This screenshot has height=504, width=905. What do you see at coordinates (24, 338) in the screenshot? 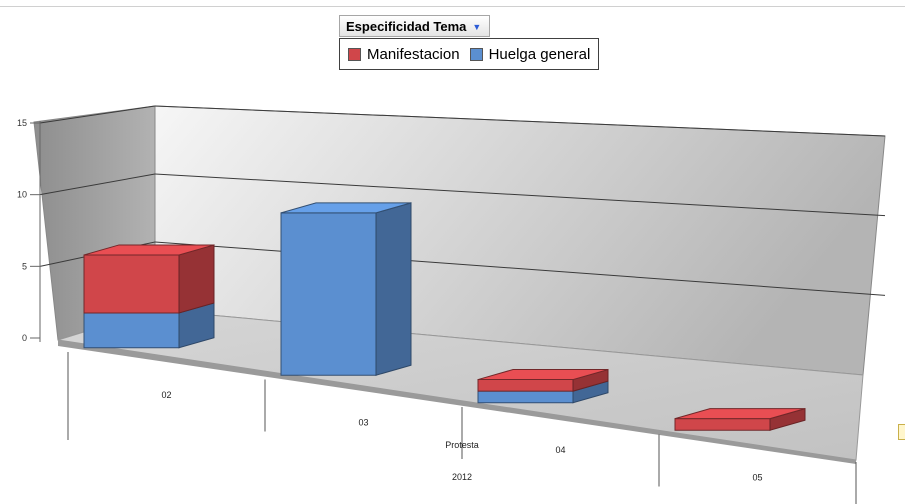
I see `y-tick-label: 0` at bounding box center [24, 338].